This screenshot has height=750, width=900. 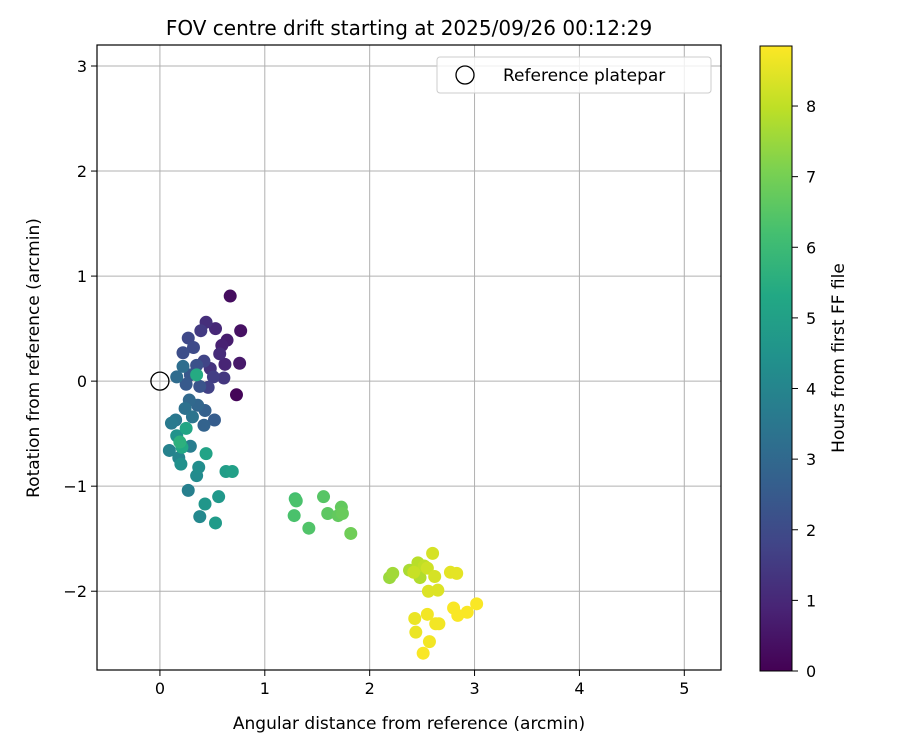 I want to click on legend-box, so click(x=574, y=75).